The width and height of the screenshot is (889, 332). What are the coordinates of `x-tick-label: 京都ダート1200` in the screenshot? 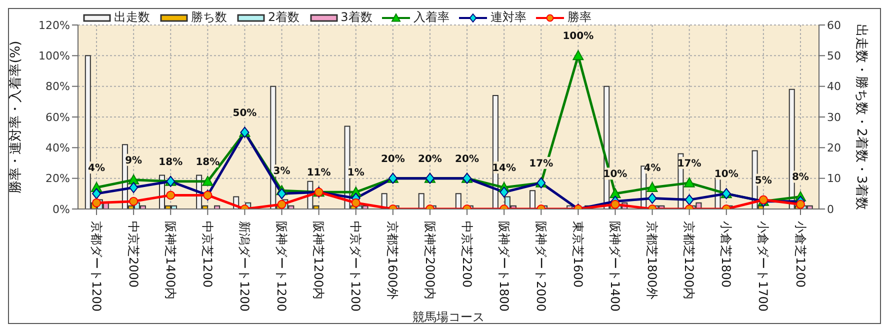 It's located at (96, 266).